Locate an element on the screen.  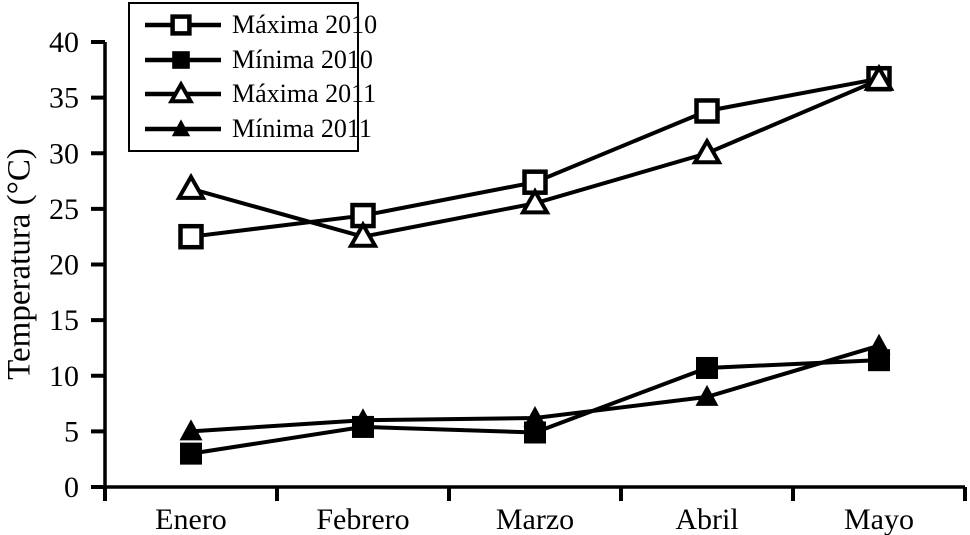
y-tick-label: 0 is located at coordinates (71, 487).